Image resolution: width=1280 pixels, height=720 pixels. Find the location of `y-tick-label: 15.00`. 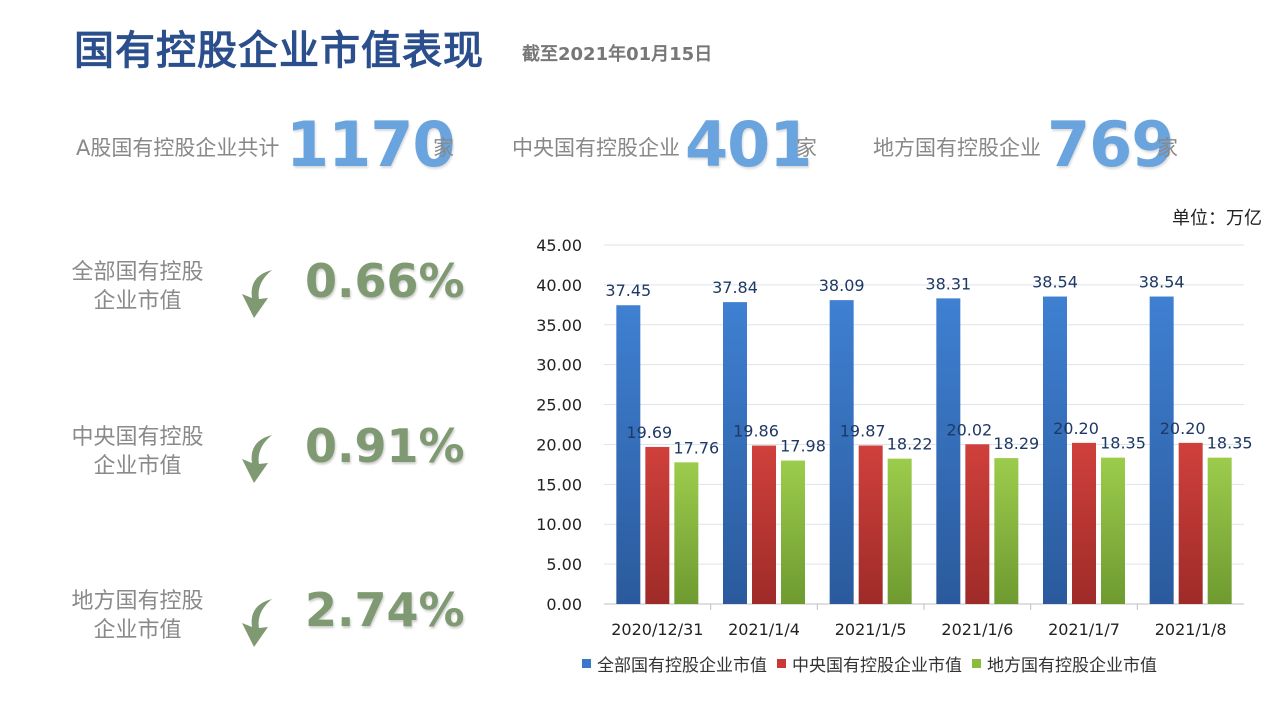

y-tick-label: 15.00 is located at coordinates (559, 484).